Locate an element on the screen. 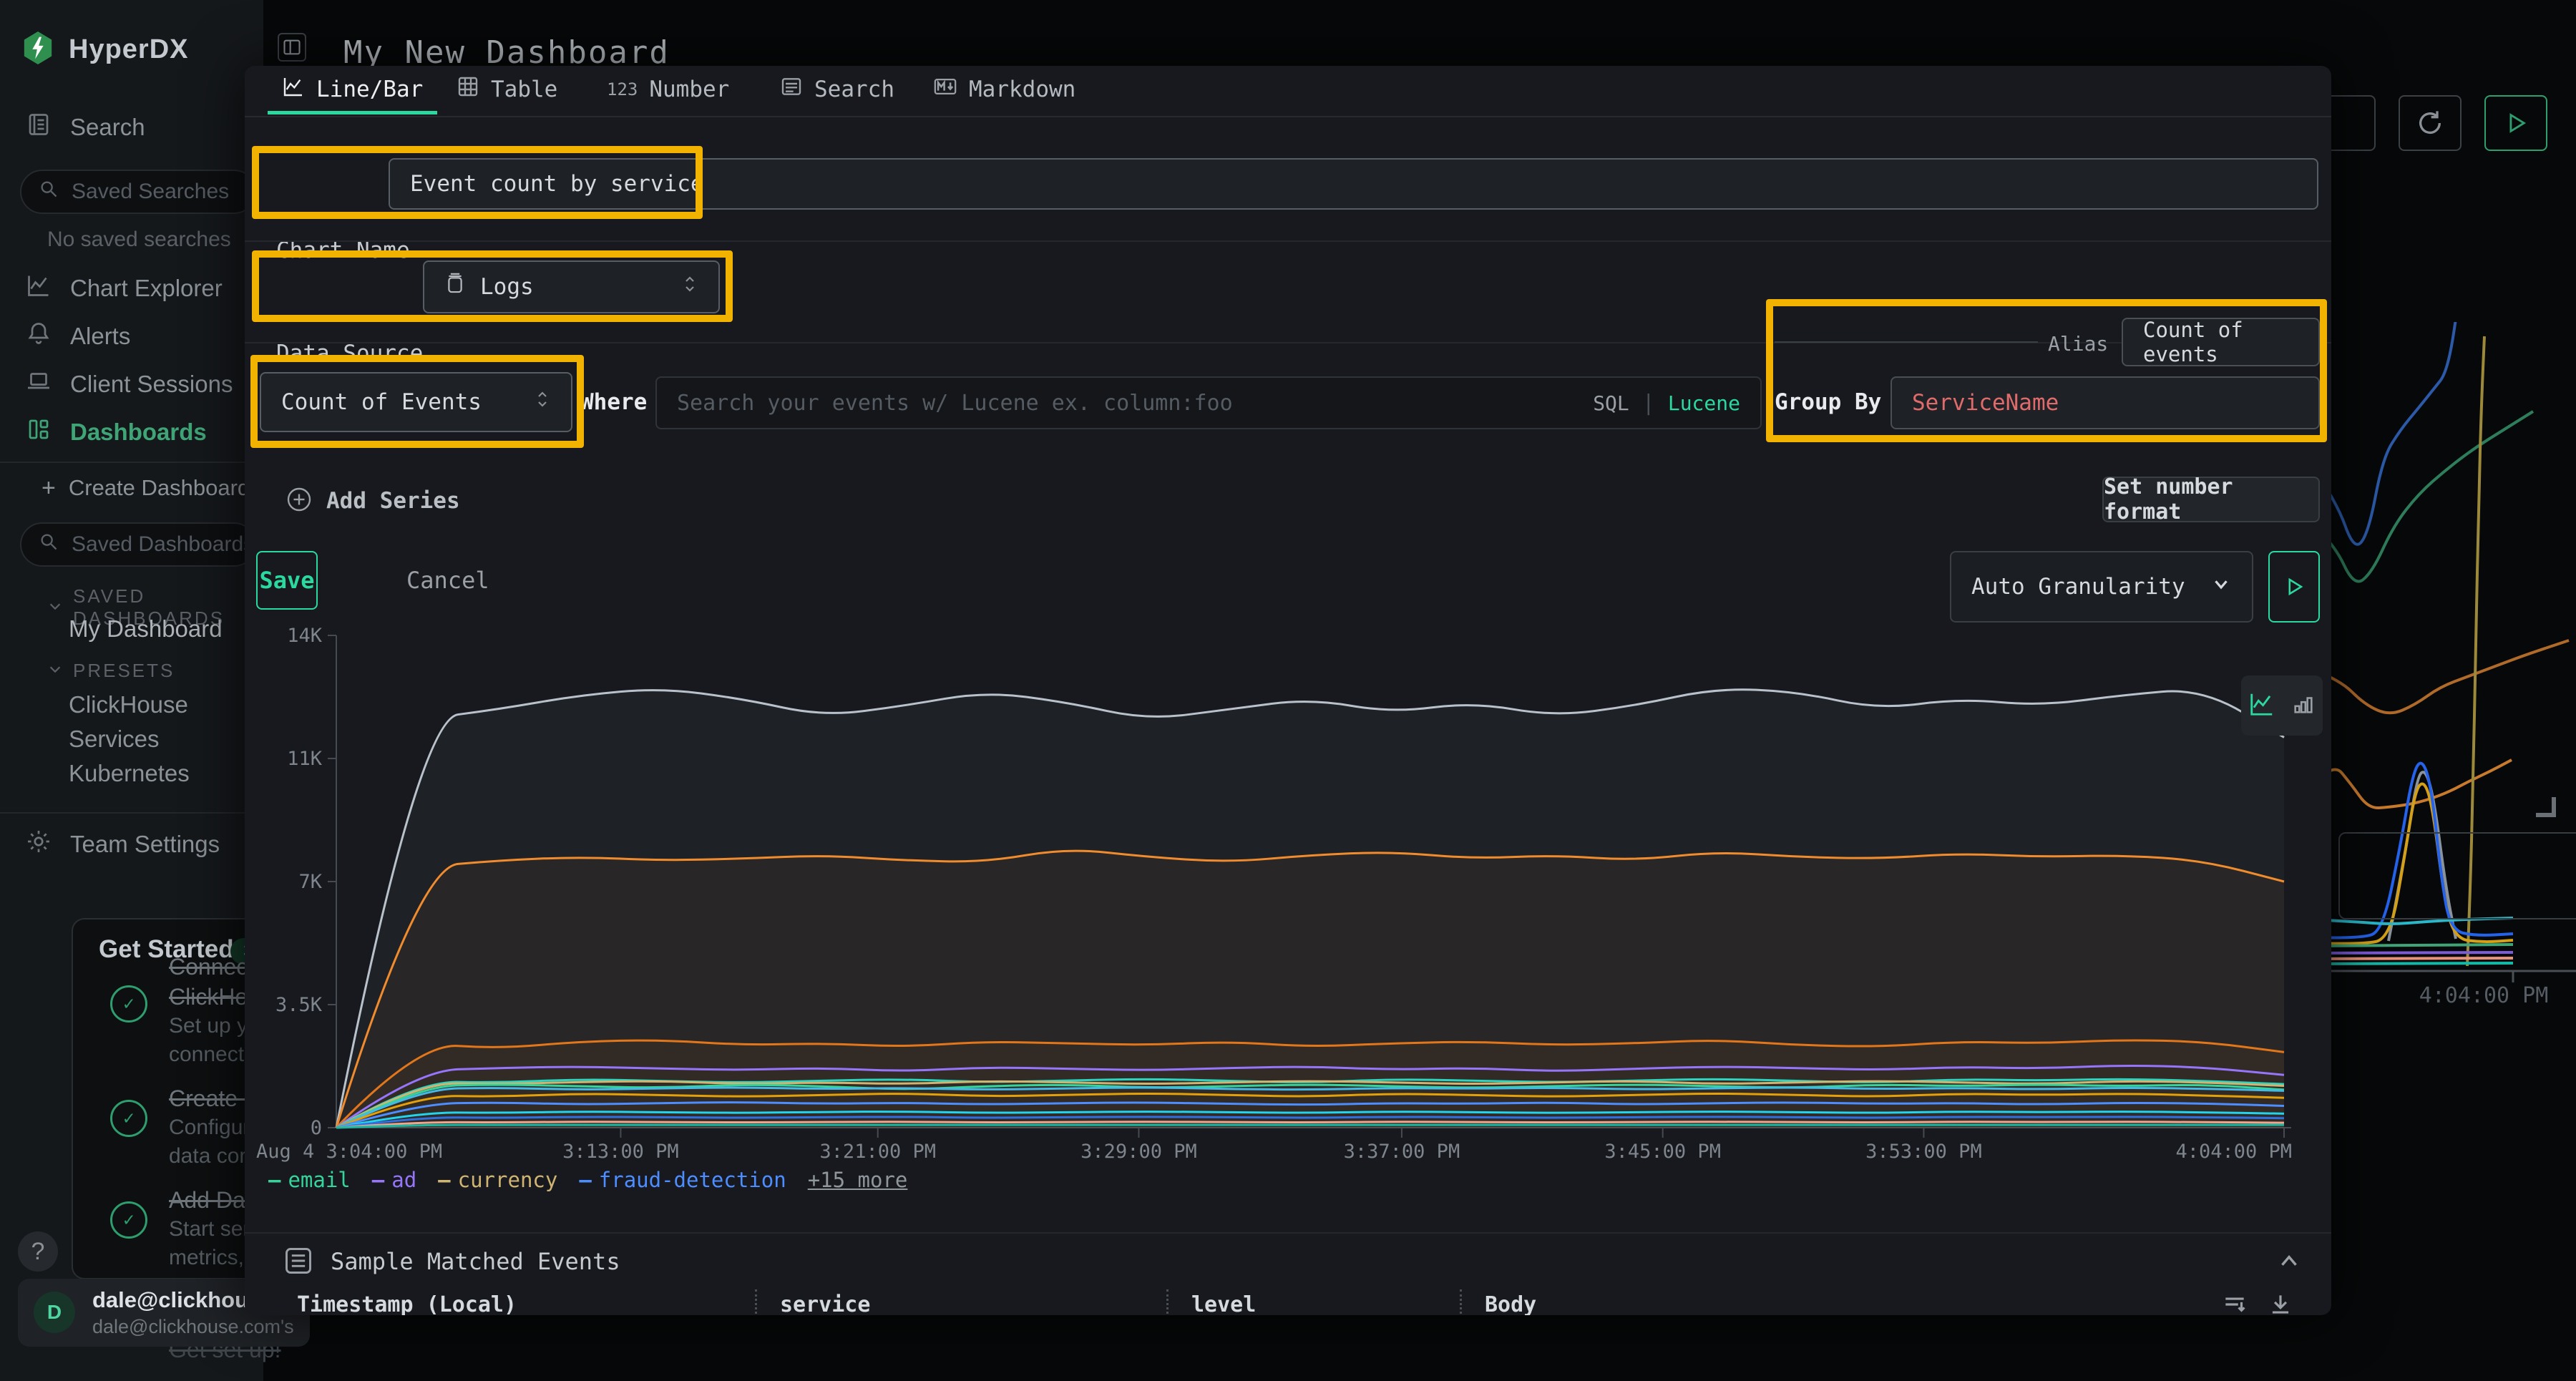 This screenshot has height=1381, width=2576. column-header-service: service is located at coordinates (825, 1303).